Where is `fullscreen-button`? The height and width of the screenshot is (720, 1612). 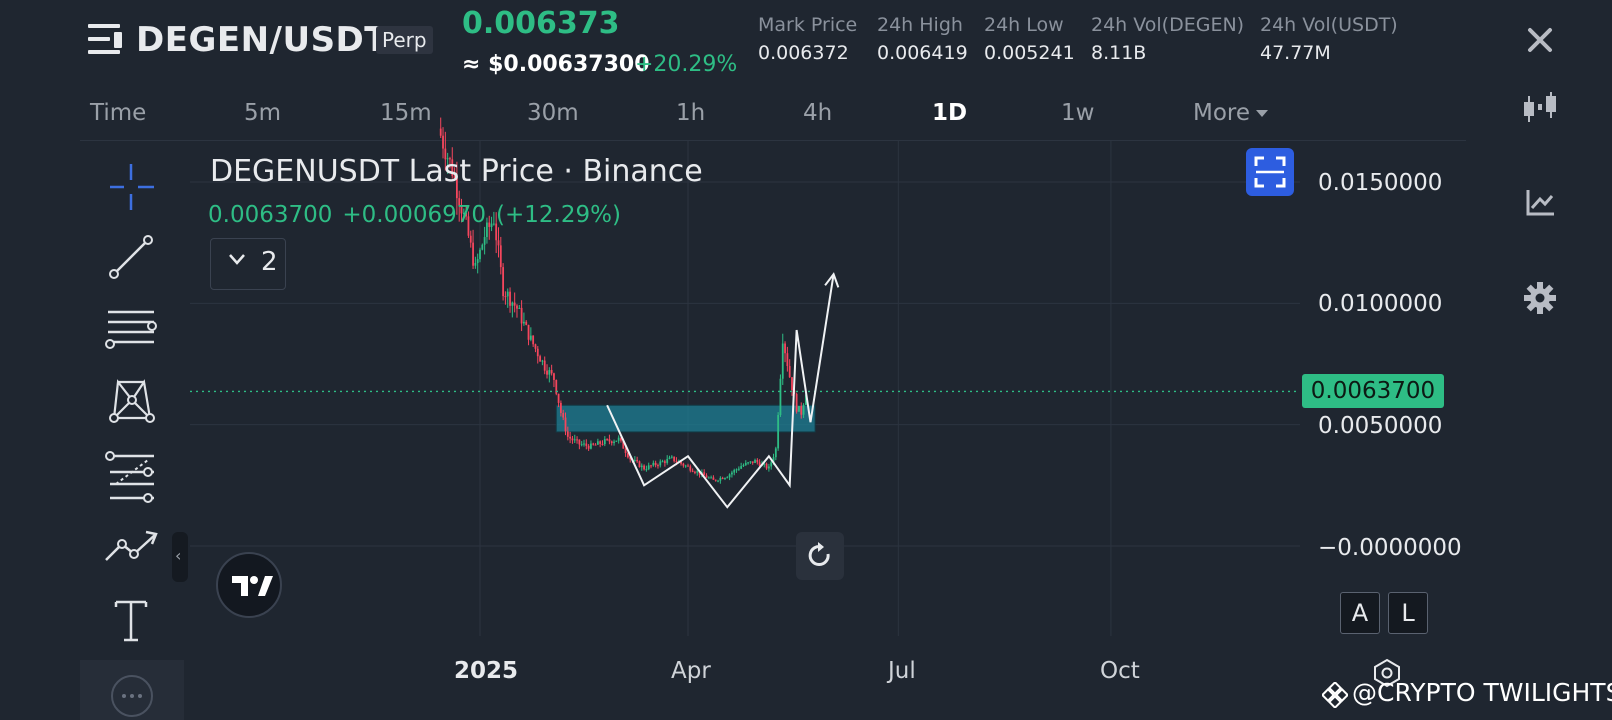
fullscreen-button is located at coordinates (1270, 172).